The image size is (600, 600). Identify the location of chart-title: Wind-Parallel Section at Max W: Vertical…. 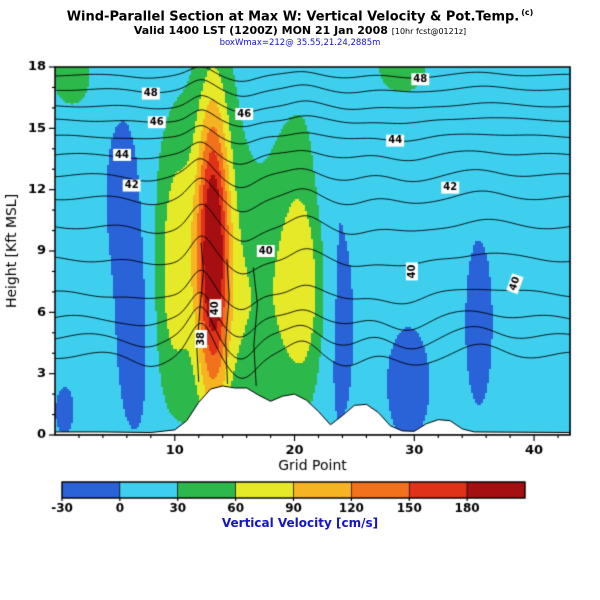
(300, 16).